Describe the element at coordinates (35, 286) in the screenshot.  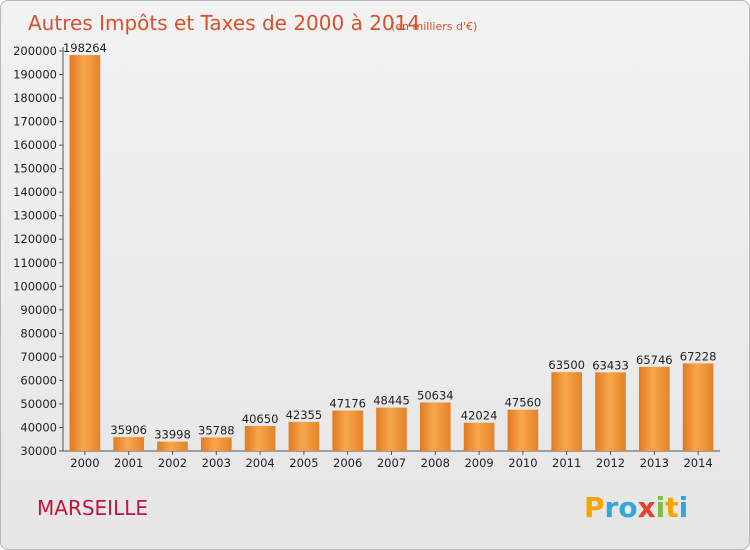
I see `y-tick-label: 100000` at that location.